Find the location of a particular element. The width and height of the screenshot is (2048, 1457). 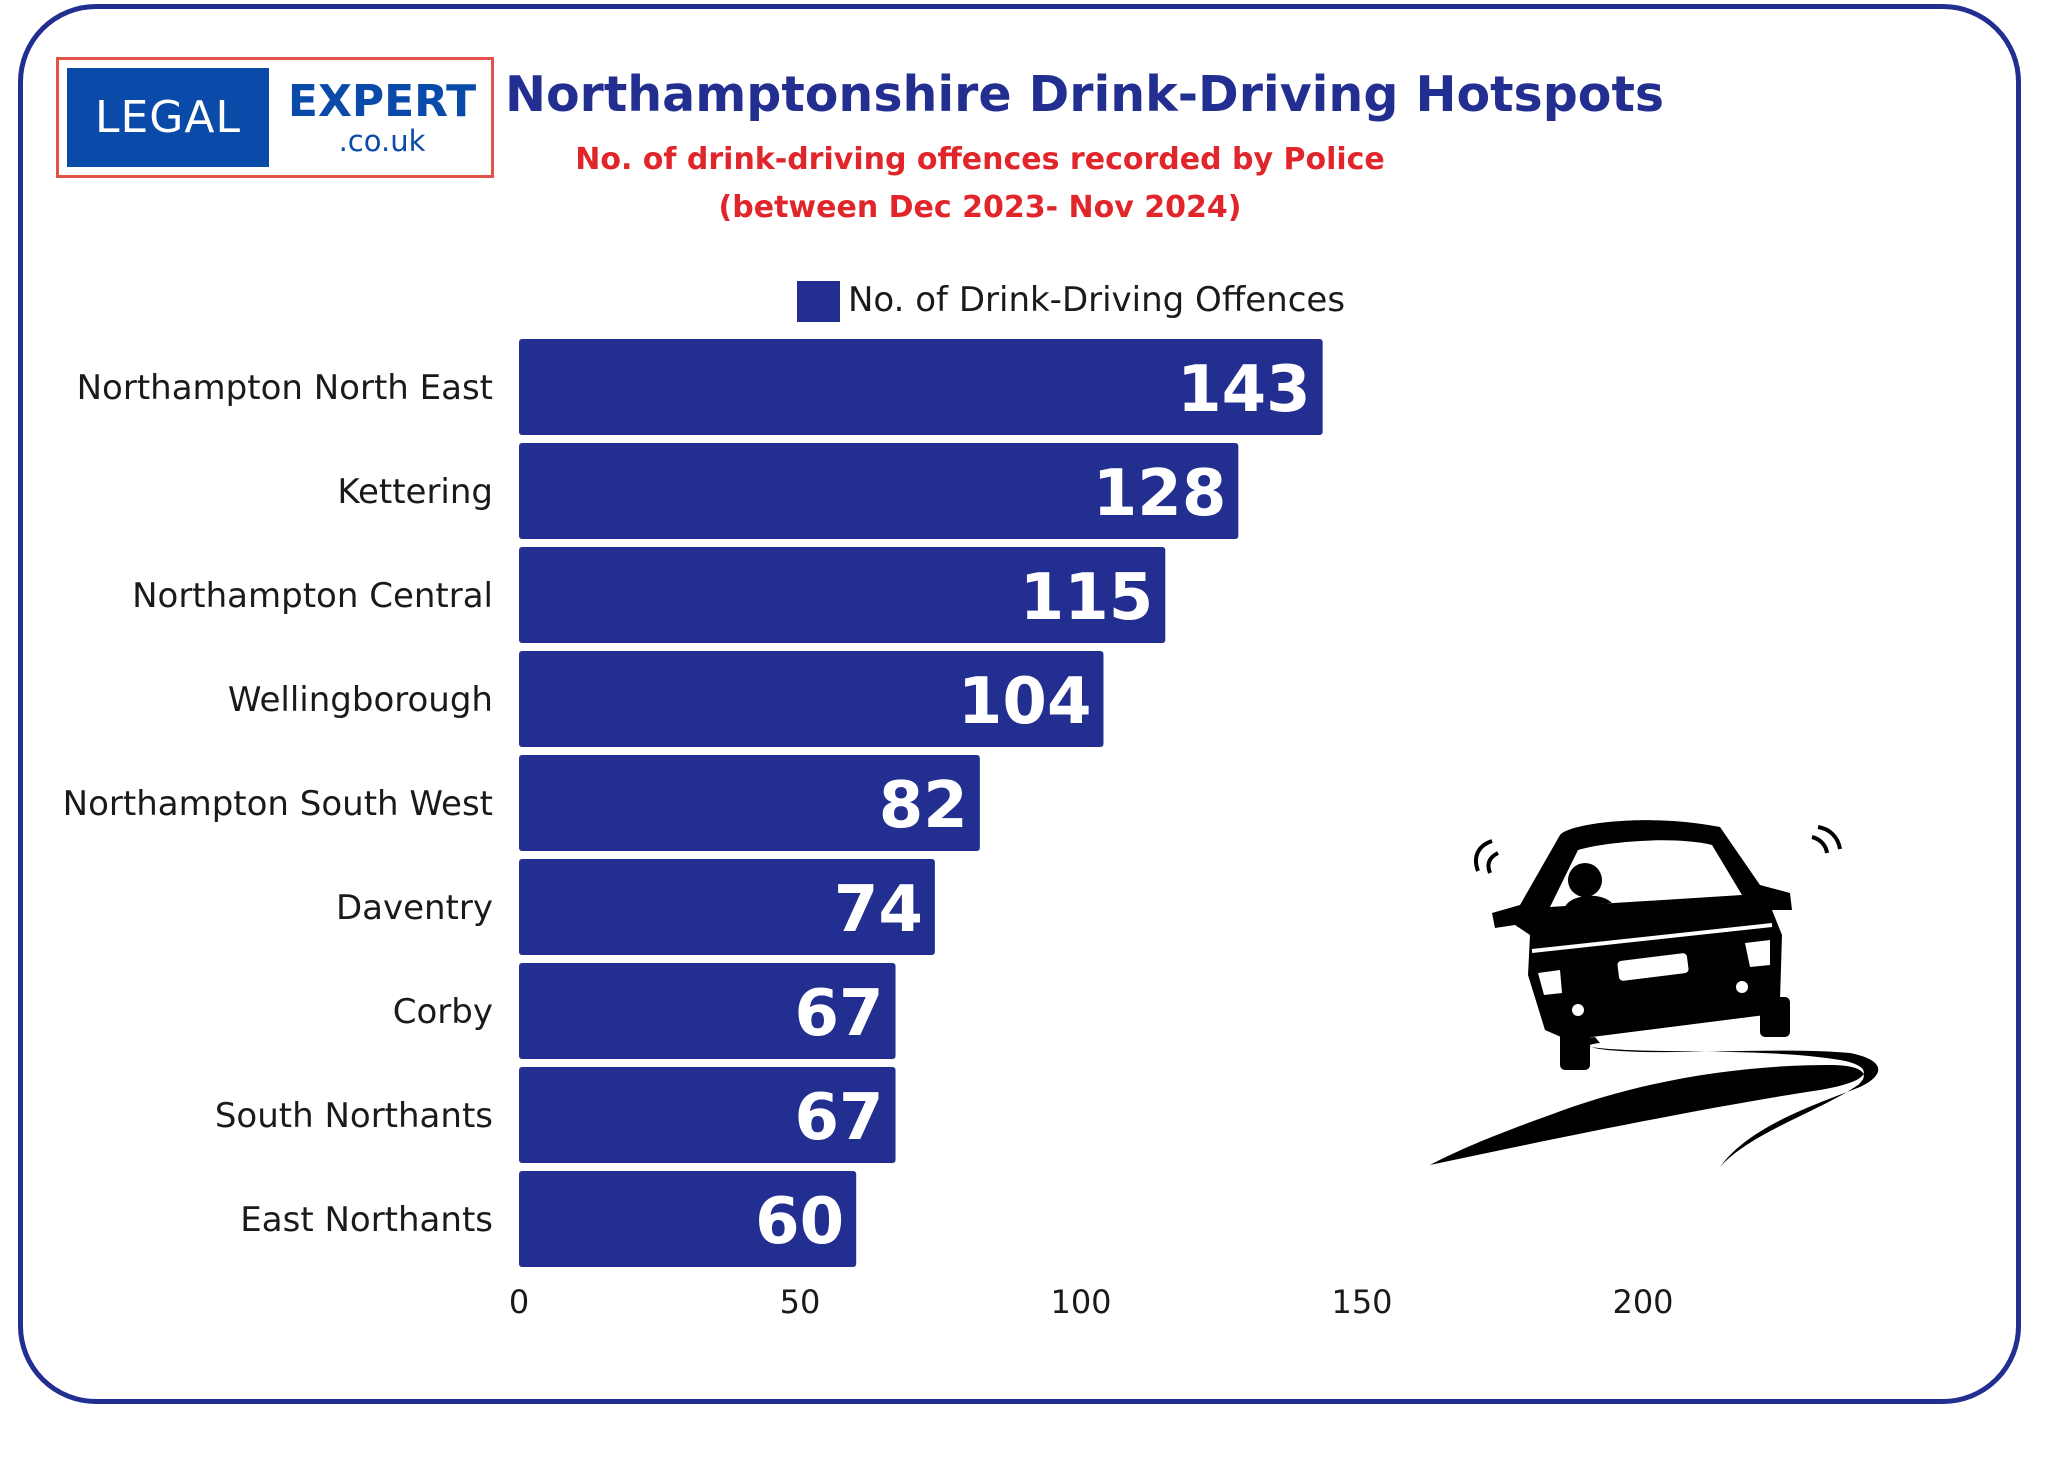

data-label: 143 is located at coordinates (1244, 390).